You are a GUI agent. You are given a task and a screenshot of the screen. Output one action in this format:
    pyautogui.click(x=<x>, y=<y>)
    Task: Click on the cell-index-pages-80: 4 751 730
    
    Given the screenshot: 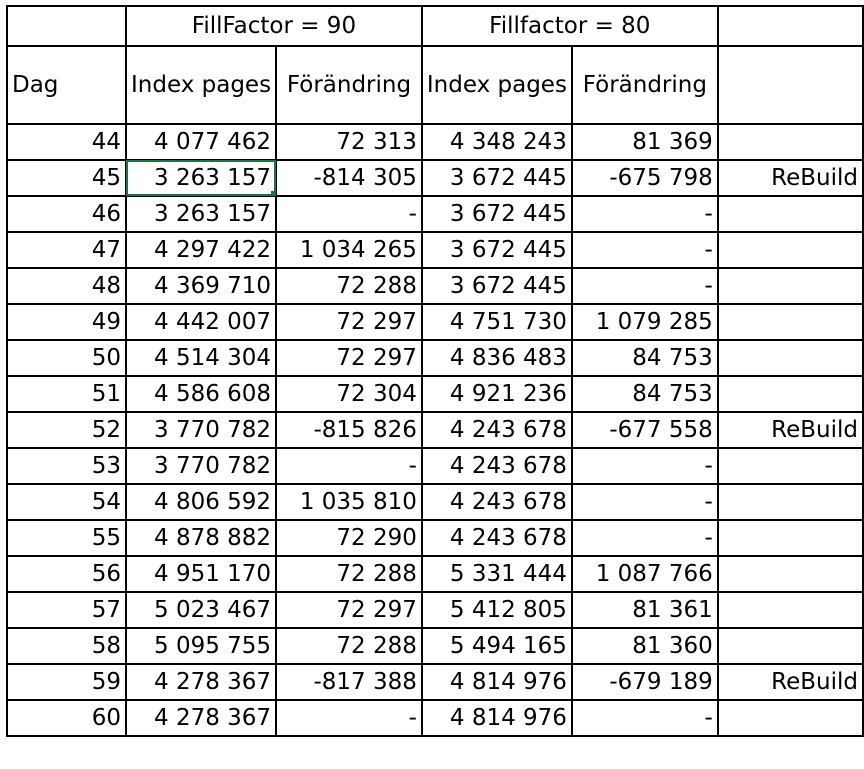 What is the action you would take?
    pyautogui.click(x=496, y=322)
    